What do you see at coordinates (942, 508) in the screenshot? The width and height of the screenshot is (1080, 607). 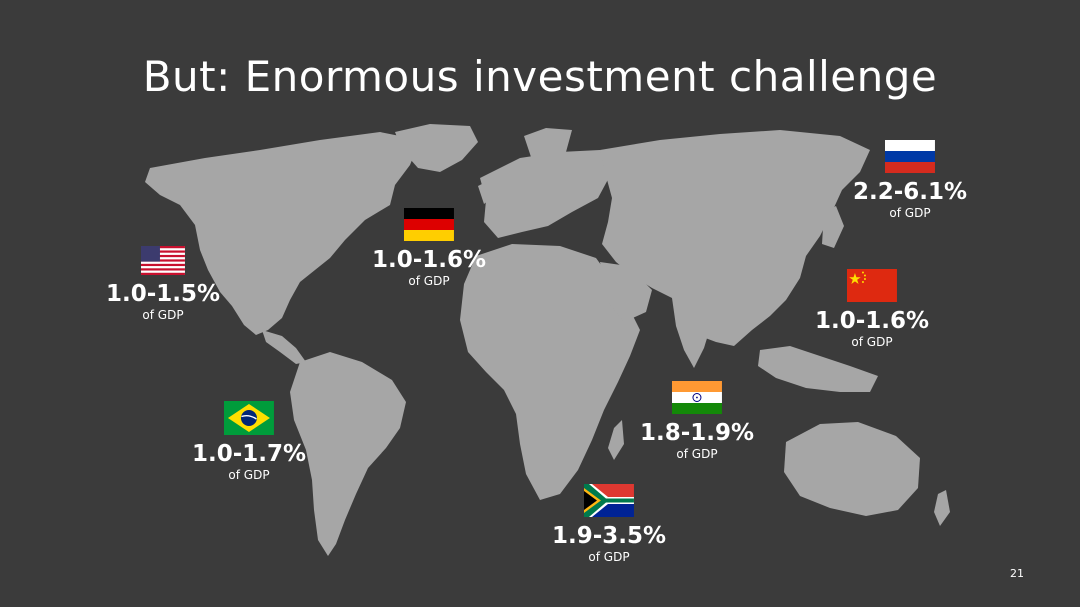 I see `new-zealand-landmass` at bounding box center [942, 508].